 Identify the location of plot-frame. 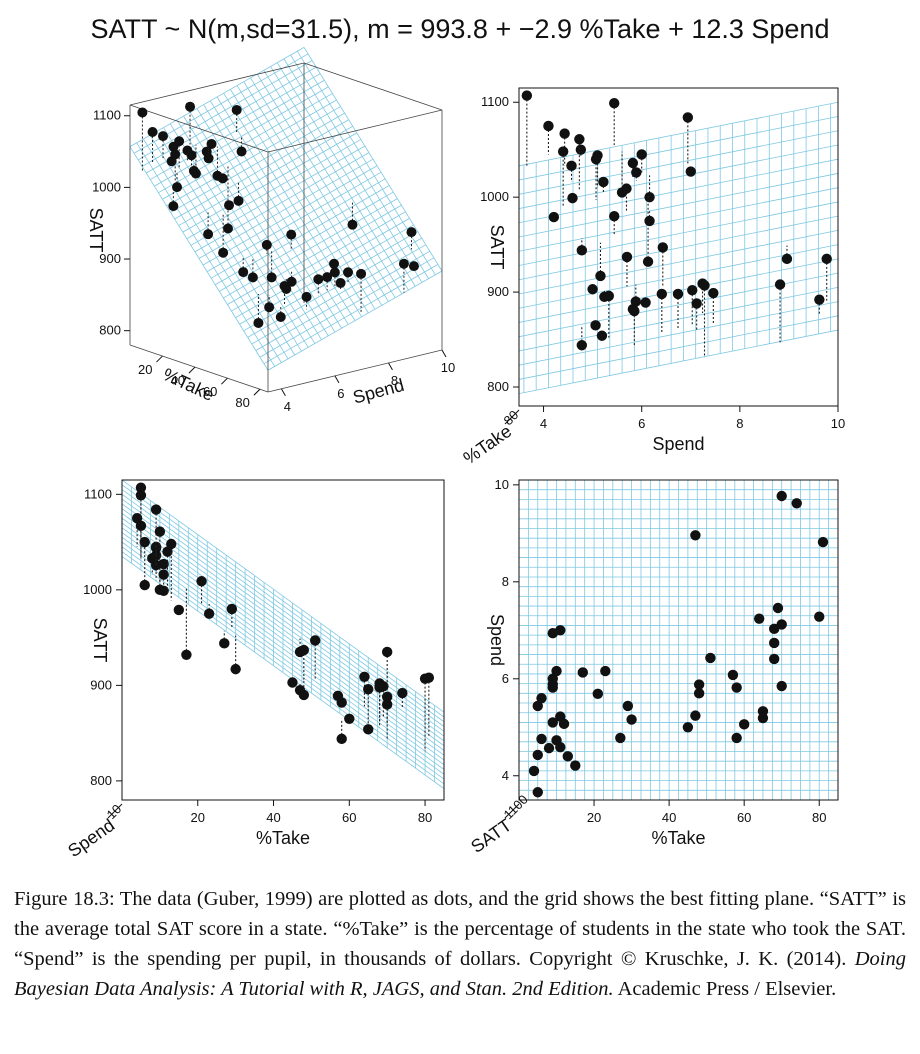
(678, 247).